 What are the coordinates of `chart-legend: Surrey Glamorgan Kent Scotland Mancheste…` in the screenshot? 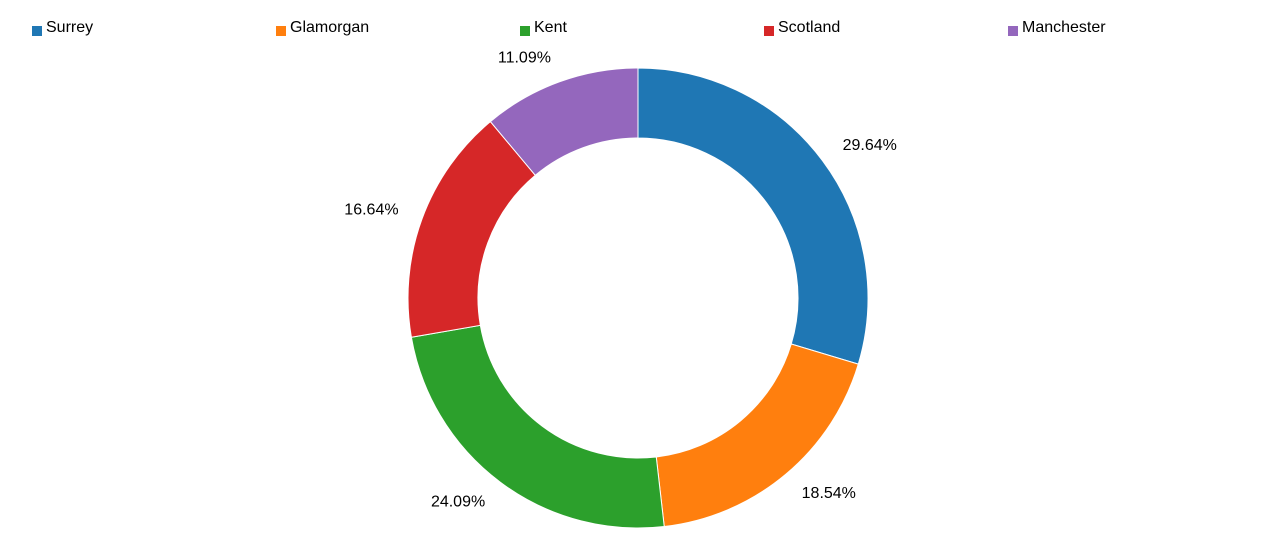 It's located at (652, 28).